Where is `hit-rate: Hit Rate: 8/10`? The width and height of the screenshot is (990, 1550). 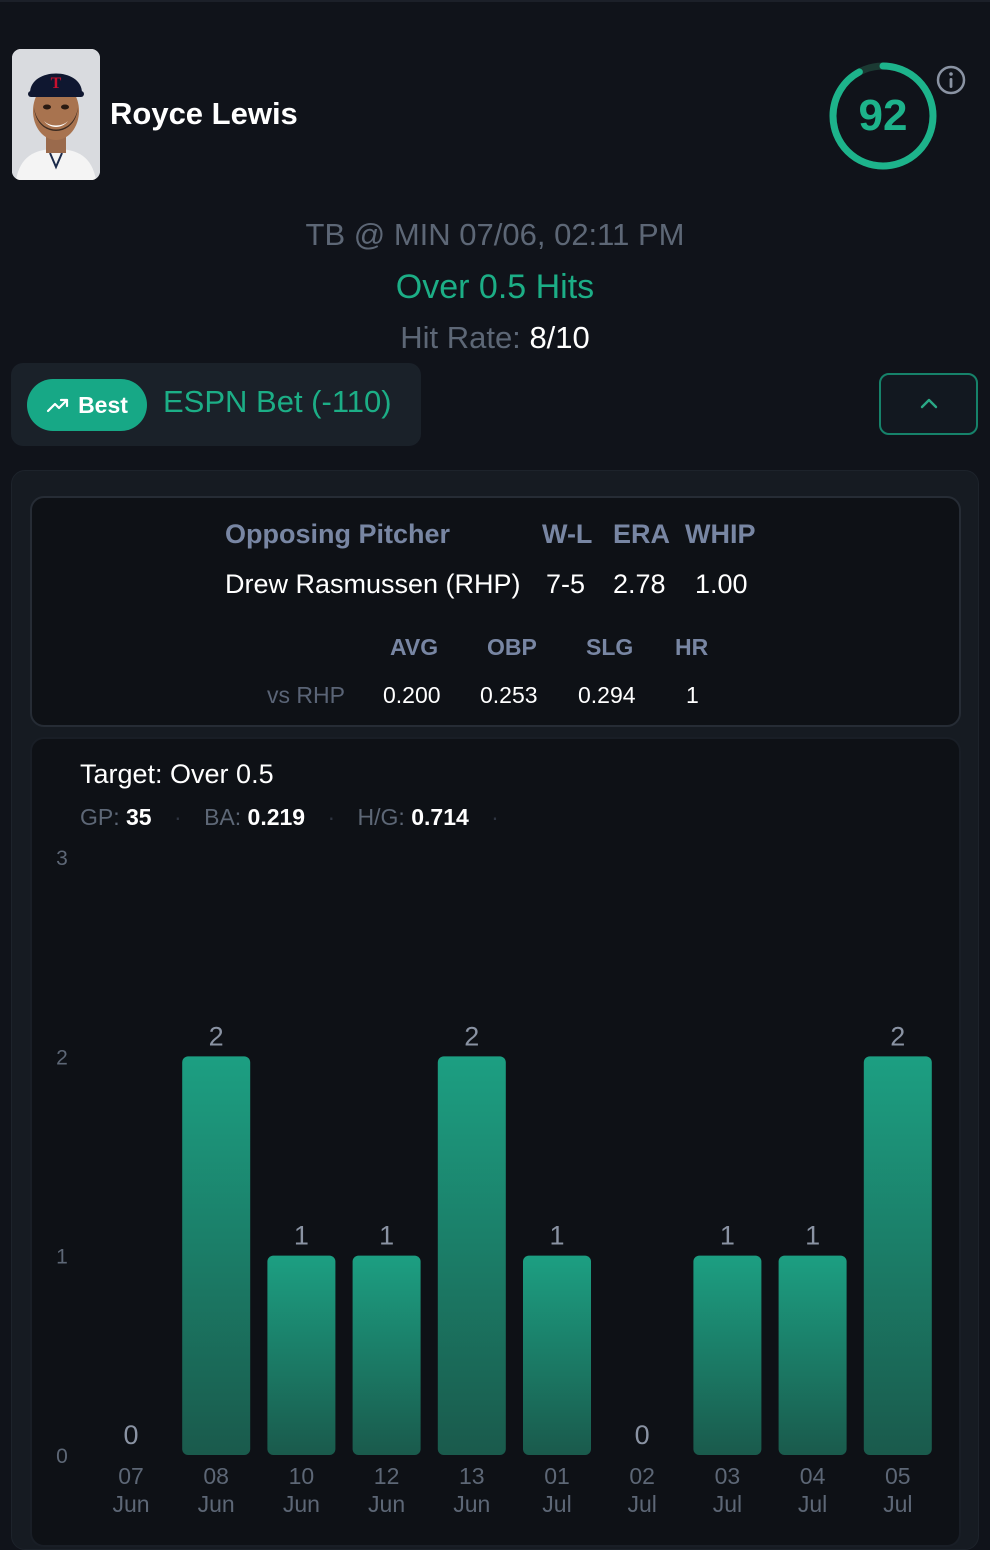
hit-rate: Hit Rate: 8/10 is located at coordinates (495, 338).